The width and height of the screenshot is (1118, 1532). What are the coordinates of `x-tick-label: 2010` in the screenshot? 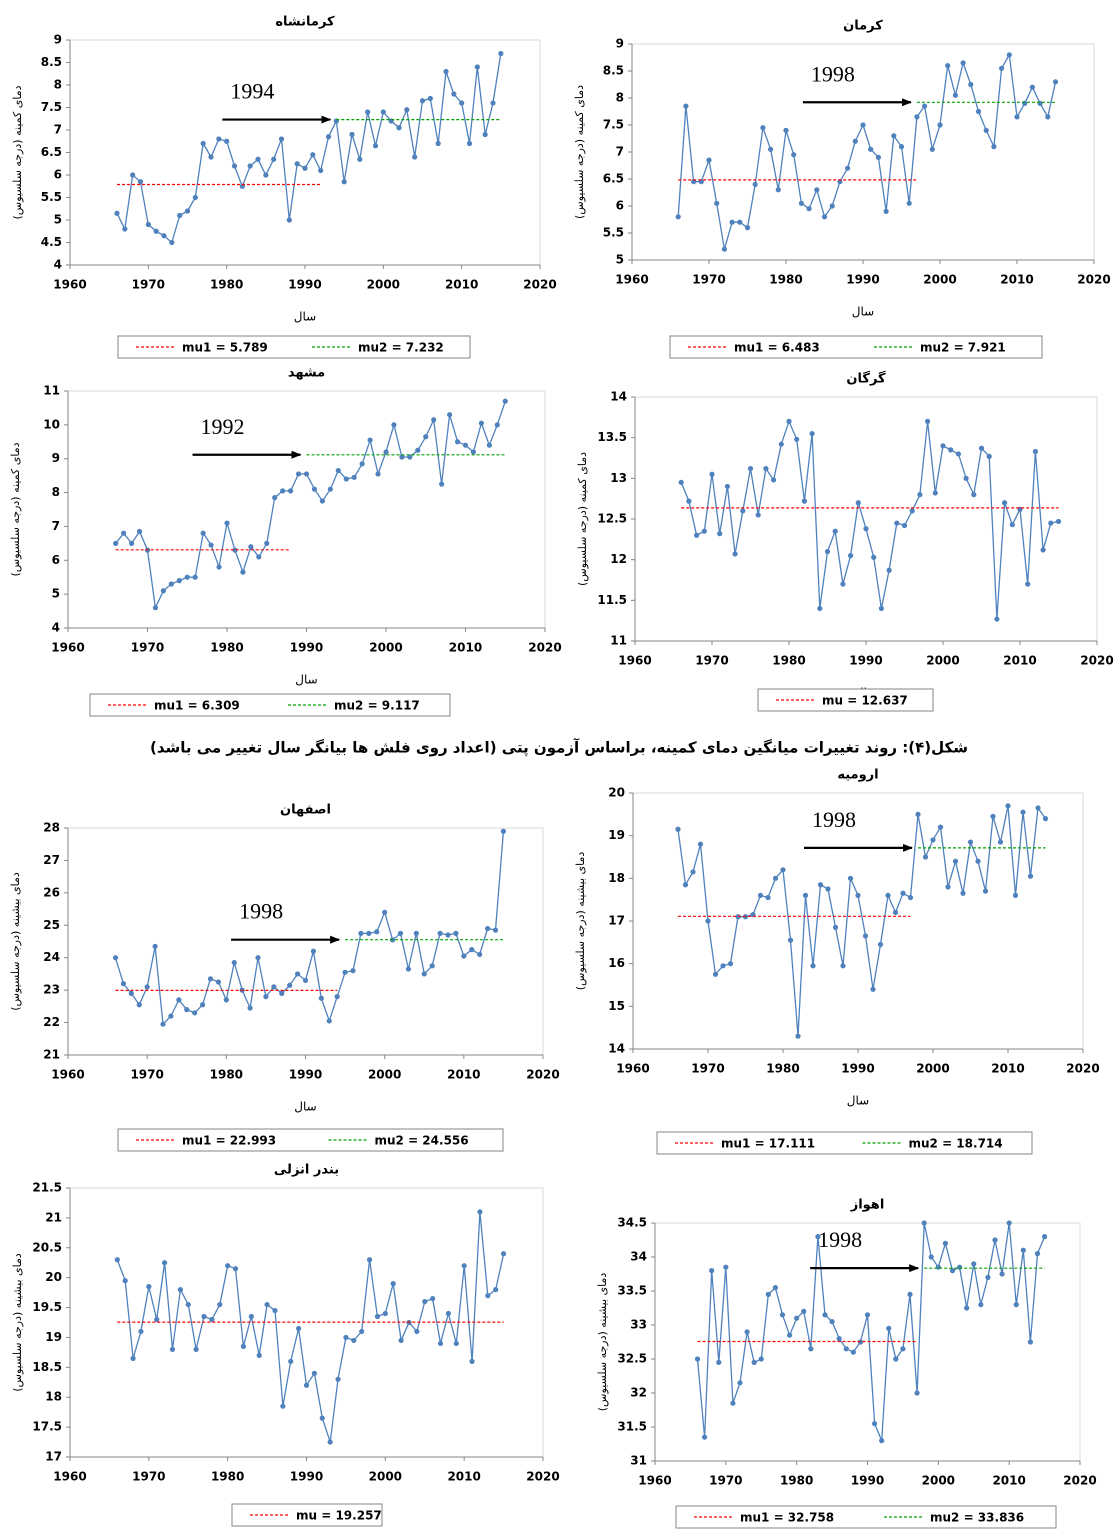 It's located at (1007, 1069).